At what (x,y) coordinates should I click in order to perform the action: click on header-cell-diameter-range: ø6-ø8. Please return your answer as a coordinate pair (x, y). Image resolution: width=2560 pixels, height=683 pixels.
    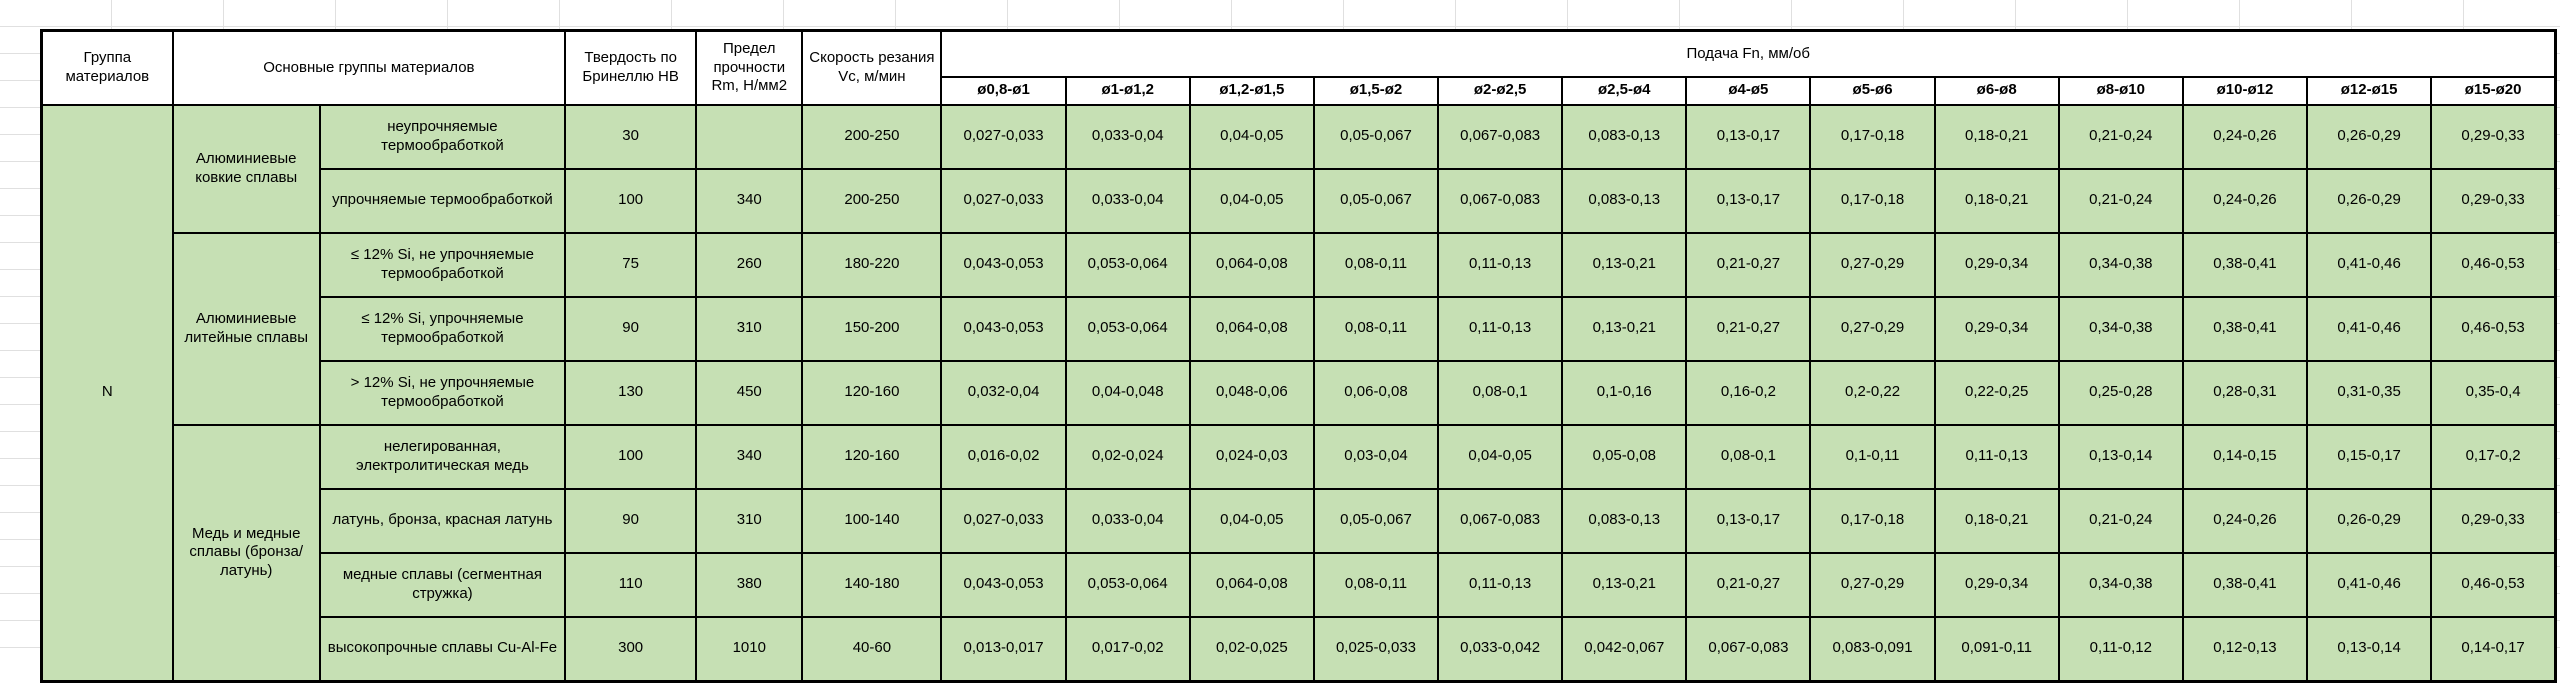
    Looking at the image, I should click on (1996, 90).